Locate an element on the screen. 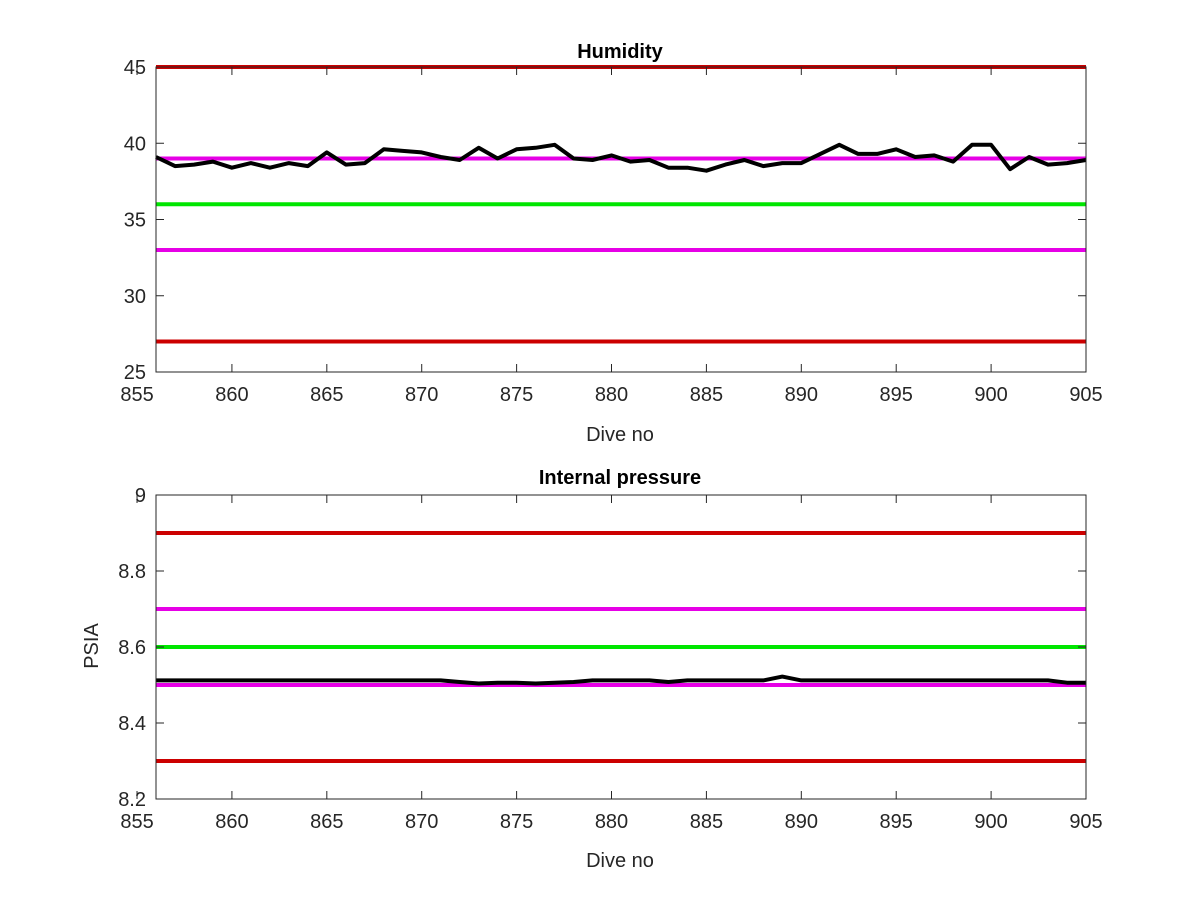 The image size is (1200, 900). humidity-x-tick-label: 870 is located at coordinates (421, 395).